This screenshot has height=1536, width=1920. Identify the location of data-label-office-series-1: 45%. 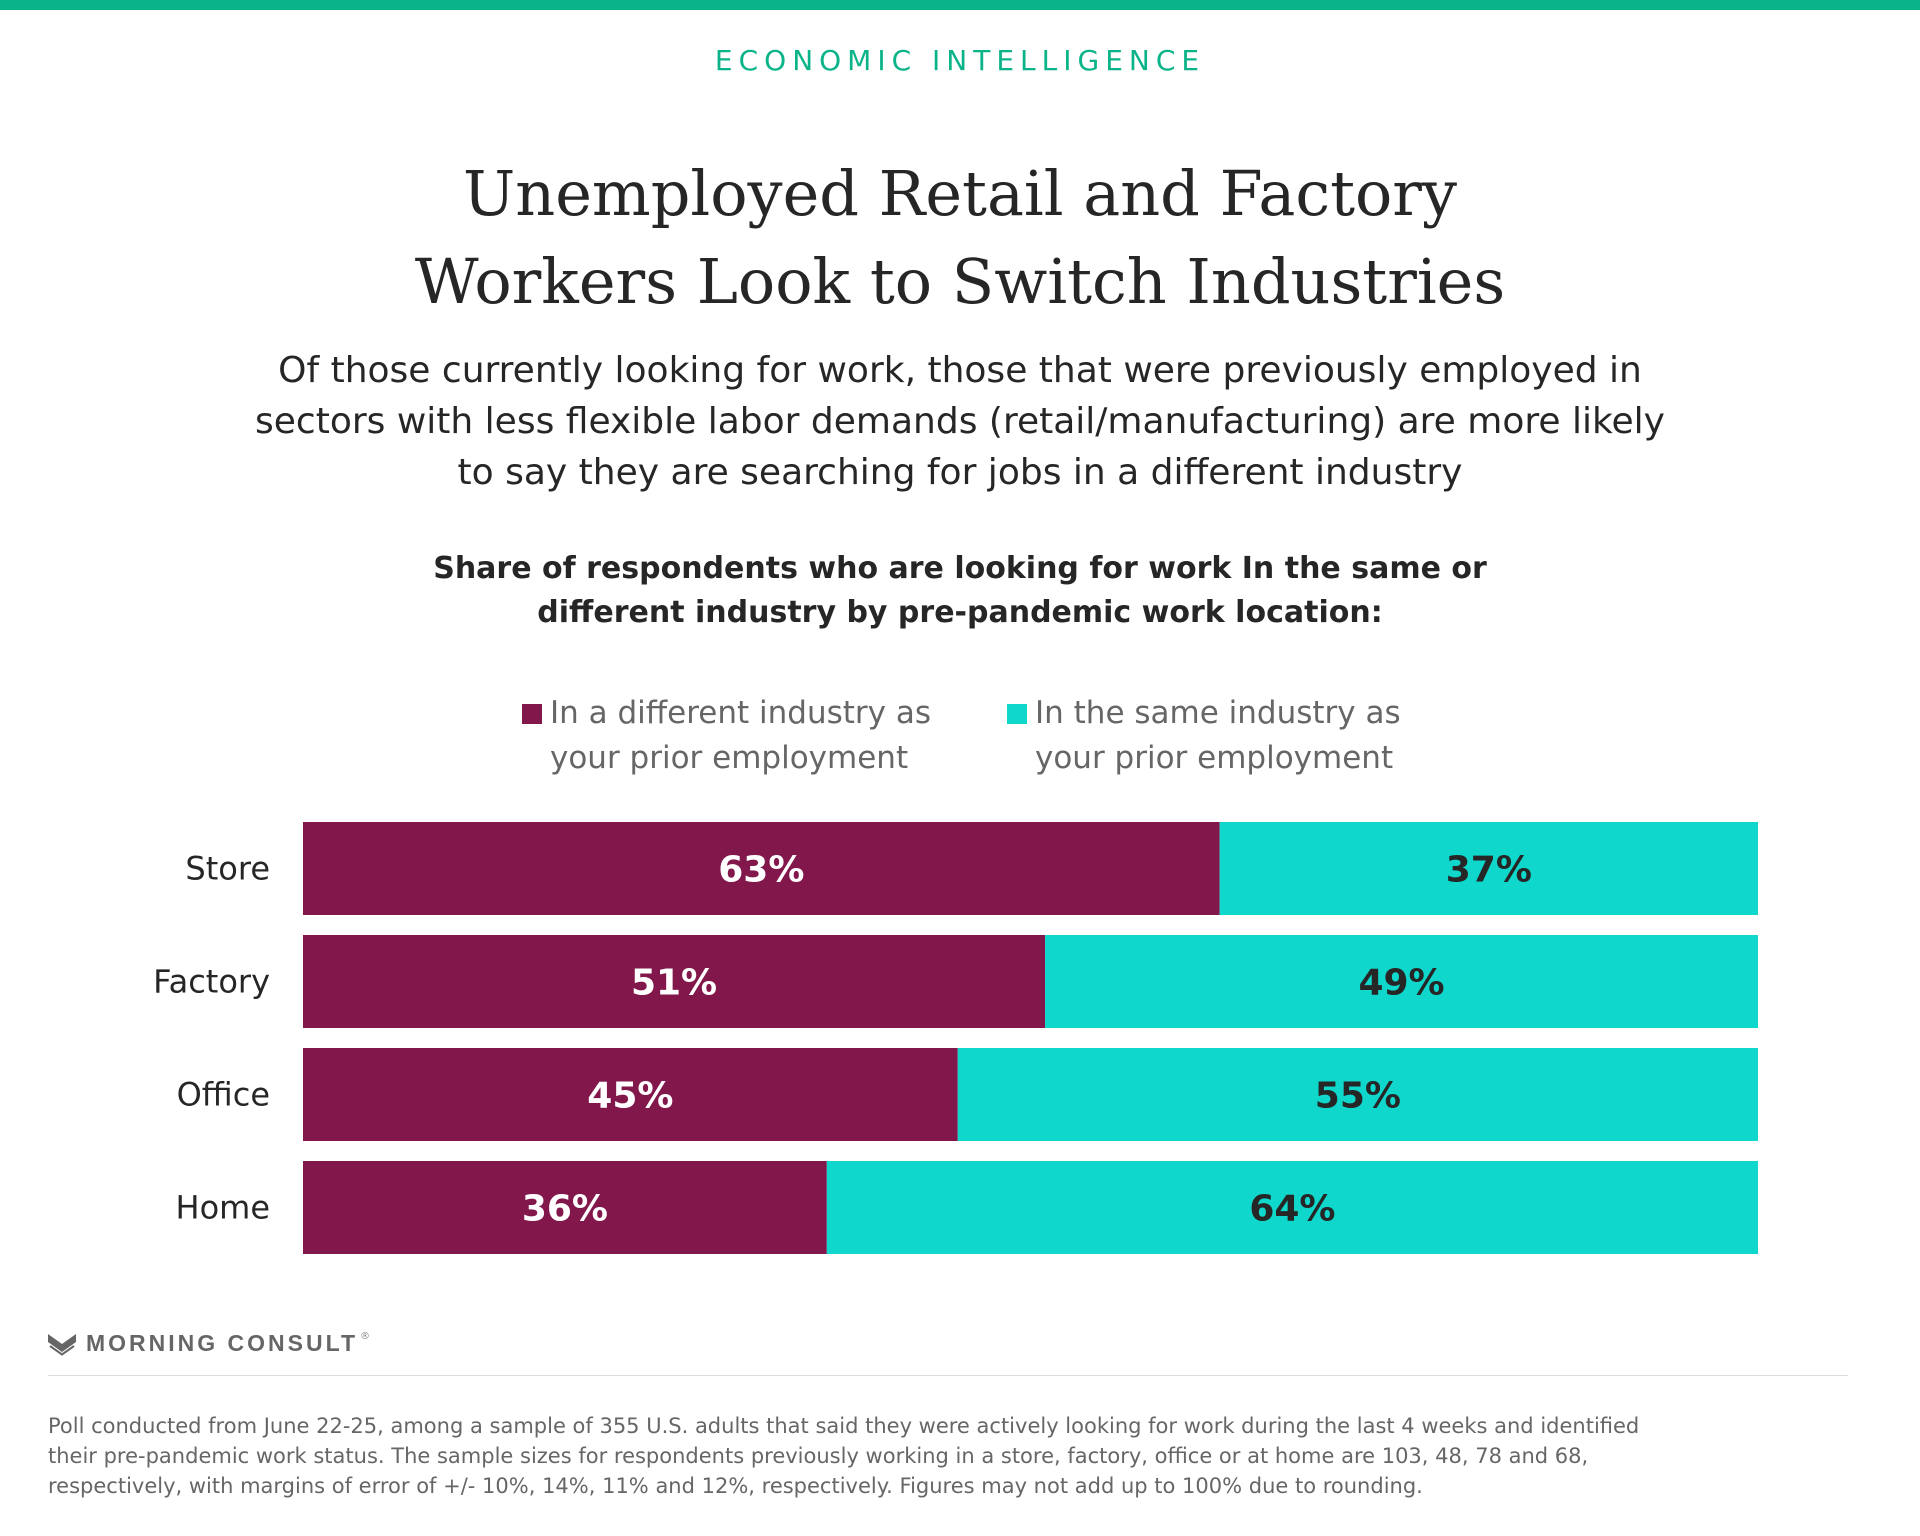
(630, 1096).